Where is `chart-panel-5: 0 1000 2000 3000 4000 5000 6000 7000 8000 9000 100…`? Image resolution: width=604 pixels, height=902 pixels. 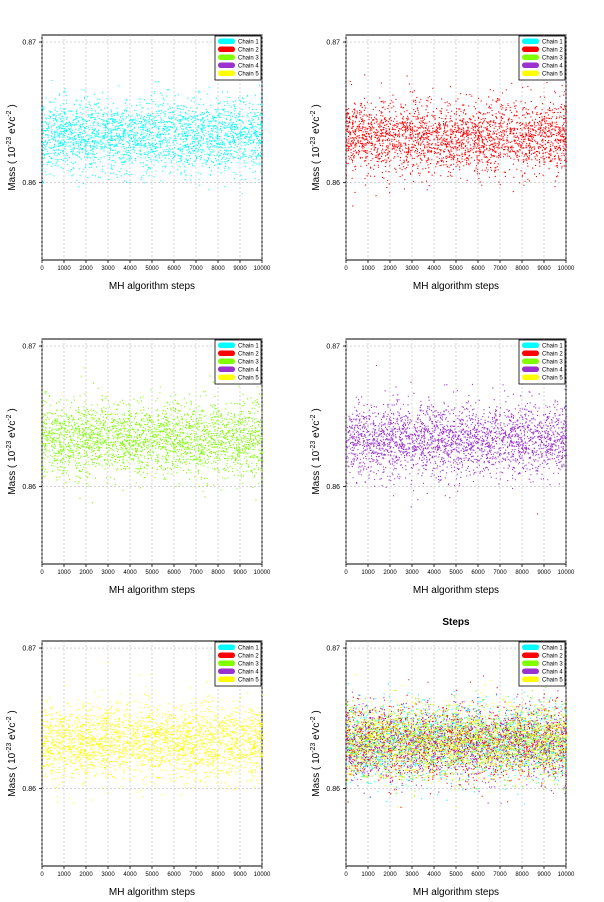 chart-panel-5: 0 1000 2000 3000 4000 5000 6000 7000 8000 9000 100… is located at coordinates (138, 769).